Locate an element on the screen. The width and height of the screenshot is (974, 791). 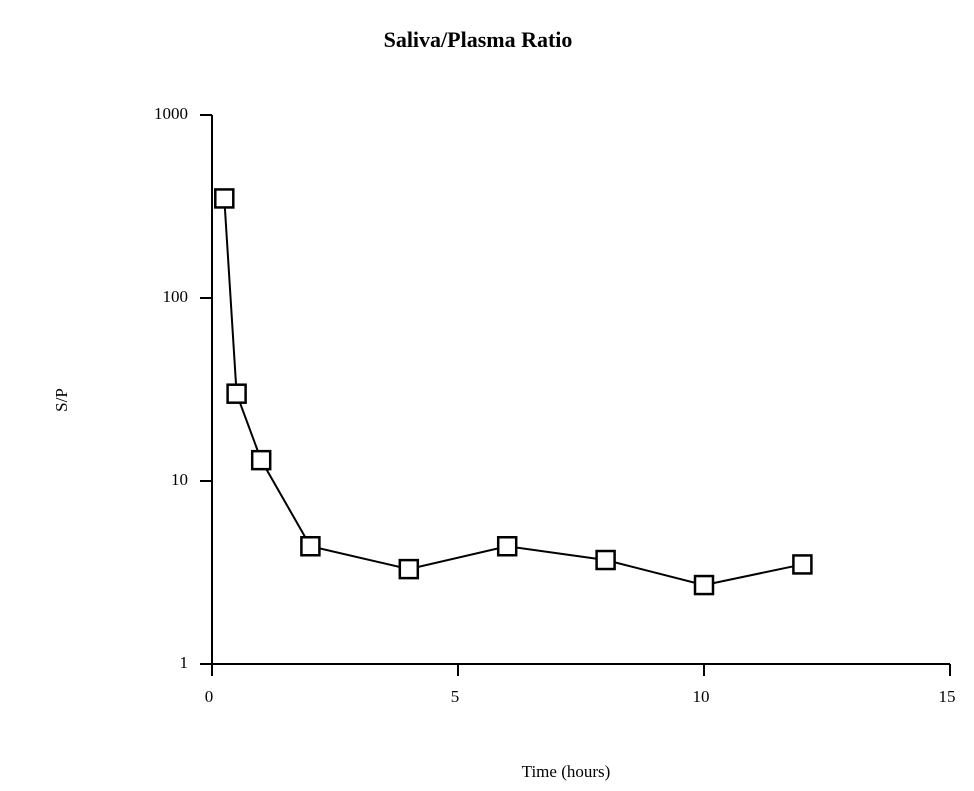
y-tick-label: 100 is located at coordinates (176, 296).